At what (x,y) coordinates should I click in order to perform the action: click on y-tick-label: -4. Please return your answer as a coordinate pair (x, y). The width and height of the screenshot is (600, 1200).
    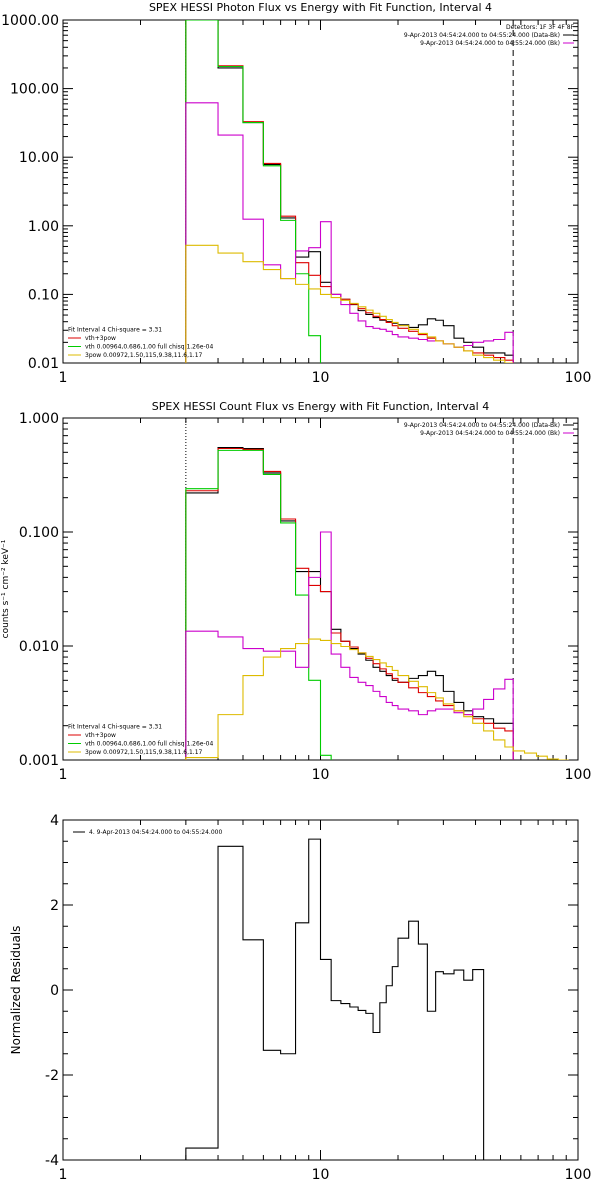
    Looking at the image, I should click on (52, 1161).